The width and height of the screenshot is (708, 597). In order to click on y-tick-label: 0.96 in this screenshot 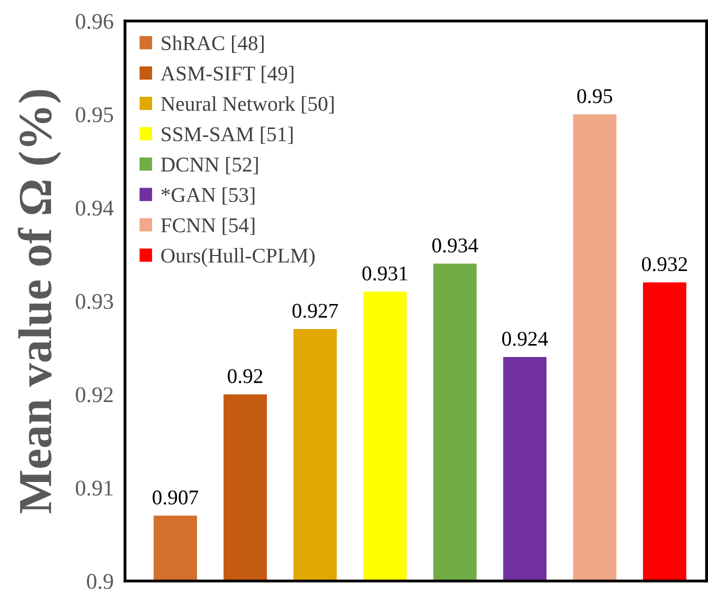, I will do `click(95, 22)`.